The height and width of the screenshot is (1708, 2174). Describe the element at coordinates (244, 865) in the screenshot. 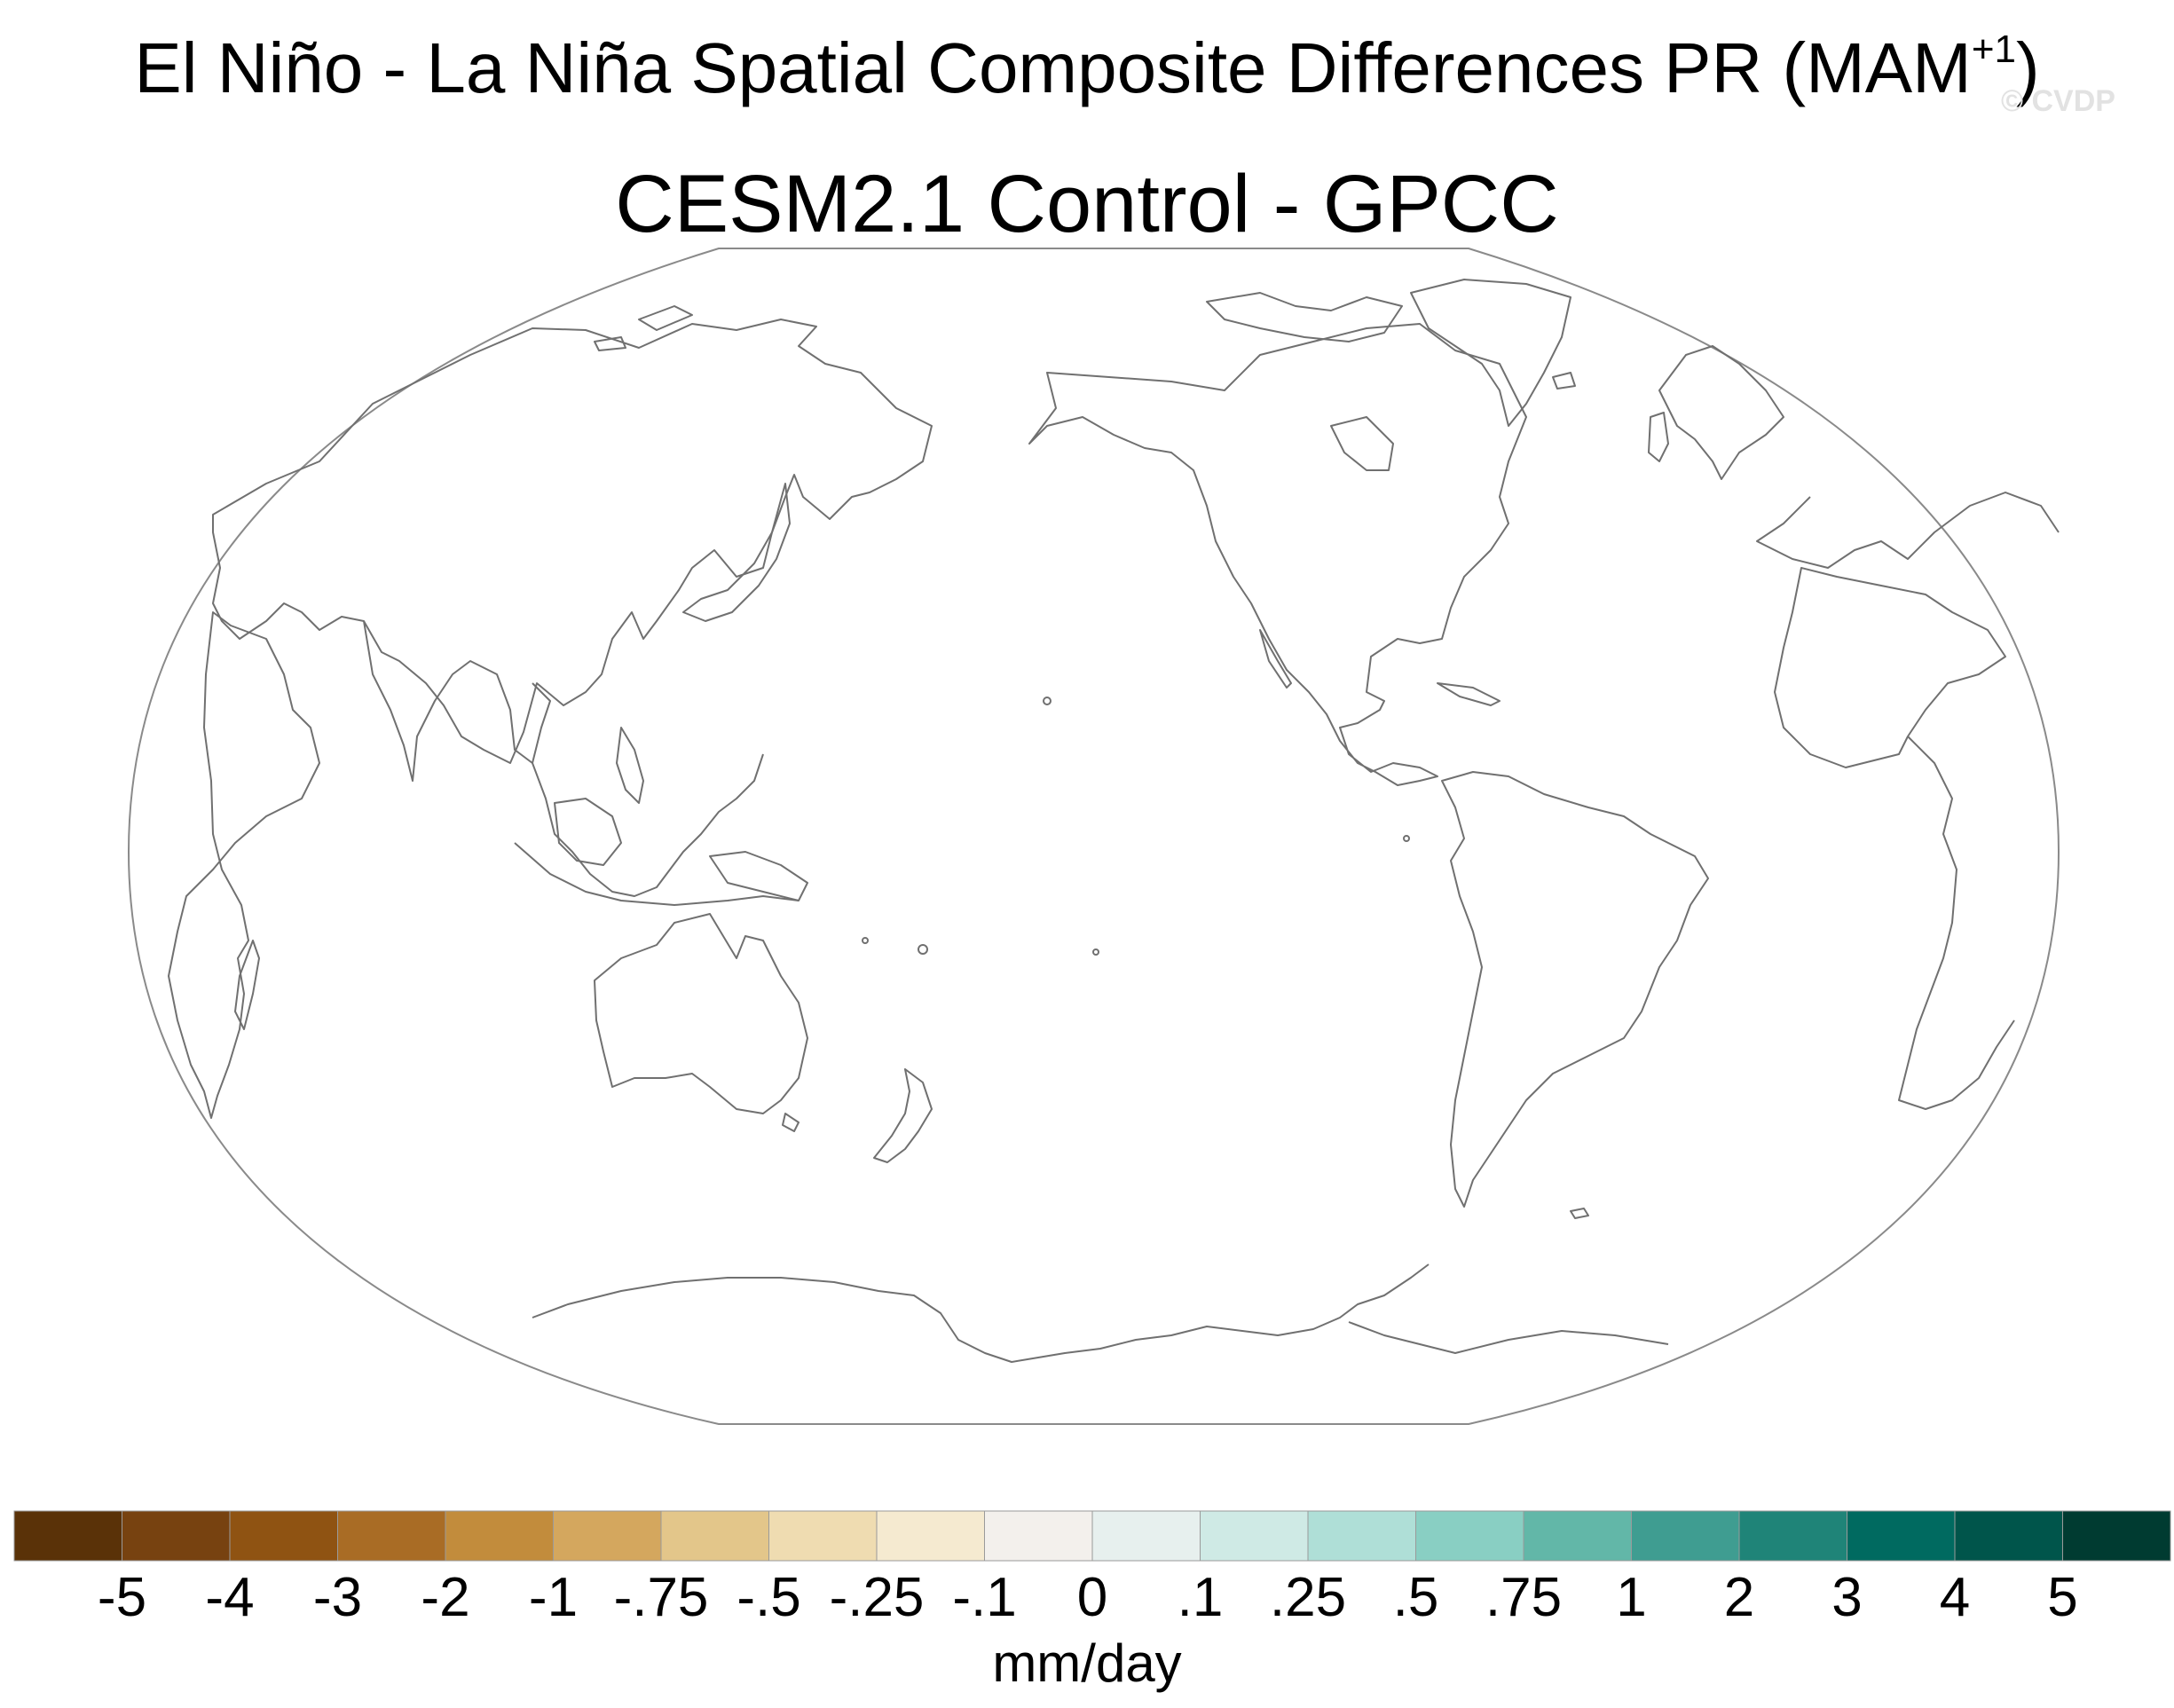

I see `coast-africa` at that location.